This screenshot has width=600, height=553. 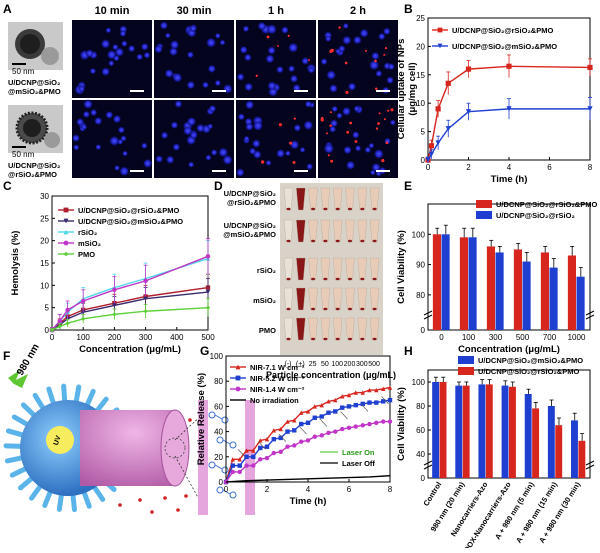 I want to click on scale-label-1: 50 nm, so click(x=23, y=71).